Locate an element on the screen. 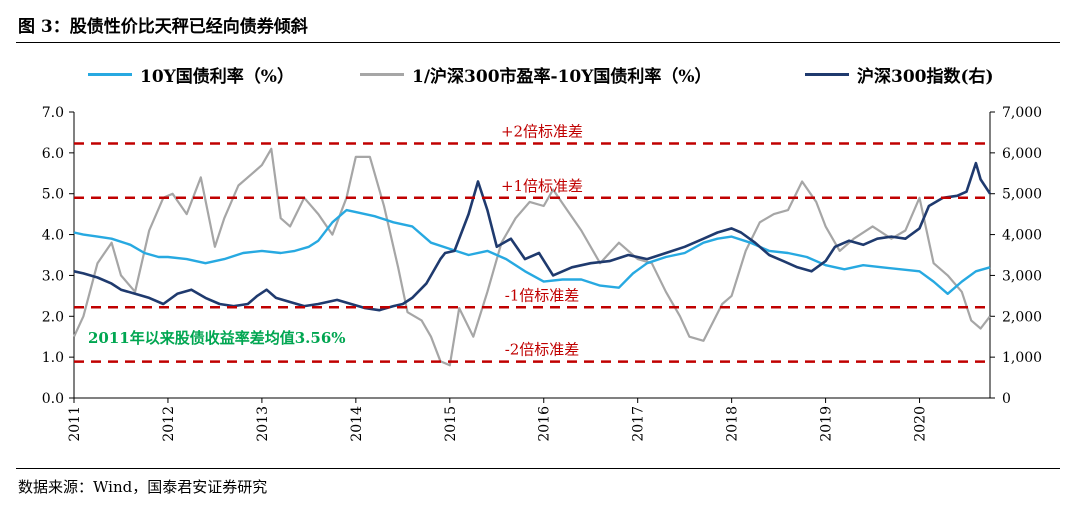 This screenshot has width=1080, height=510. legend-label-csi300: 沪深300指数(右) is located at coordinates (925, 77).